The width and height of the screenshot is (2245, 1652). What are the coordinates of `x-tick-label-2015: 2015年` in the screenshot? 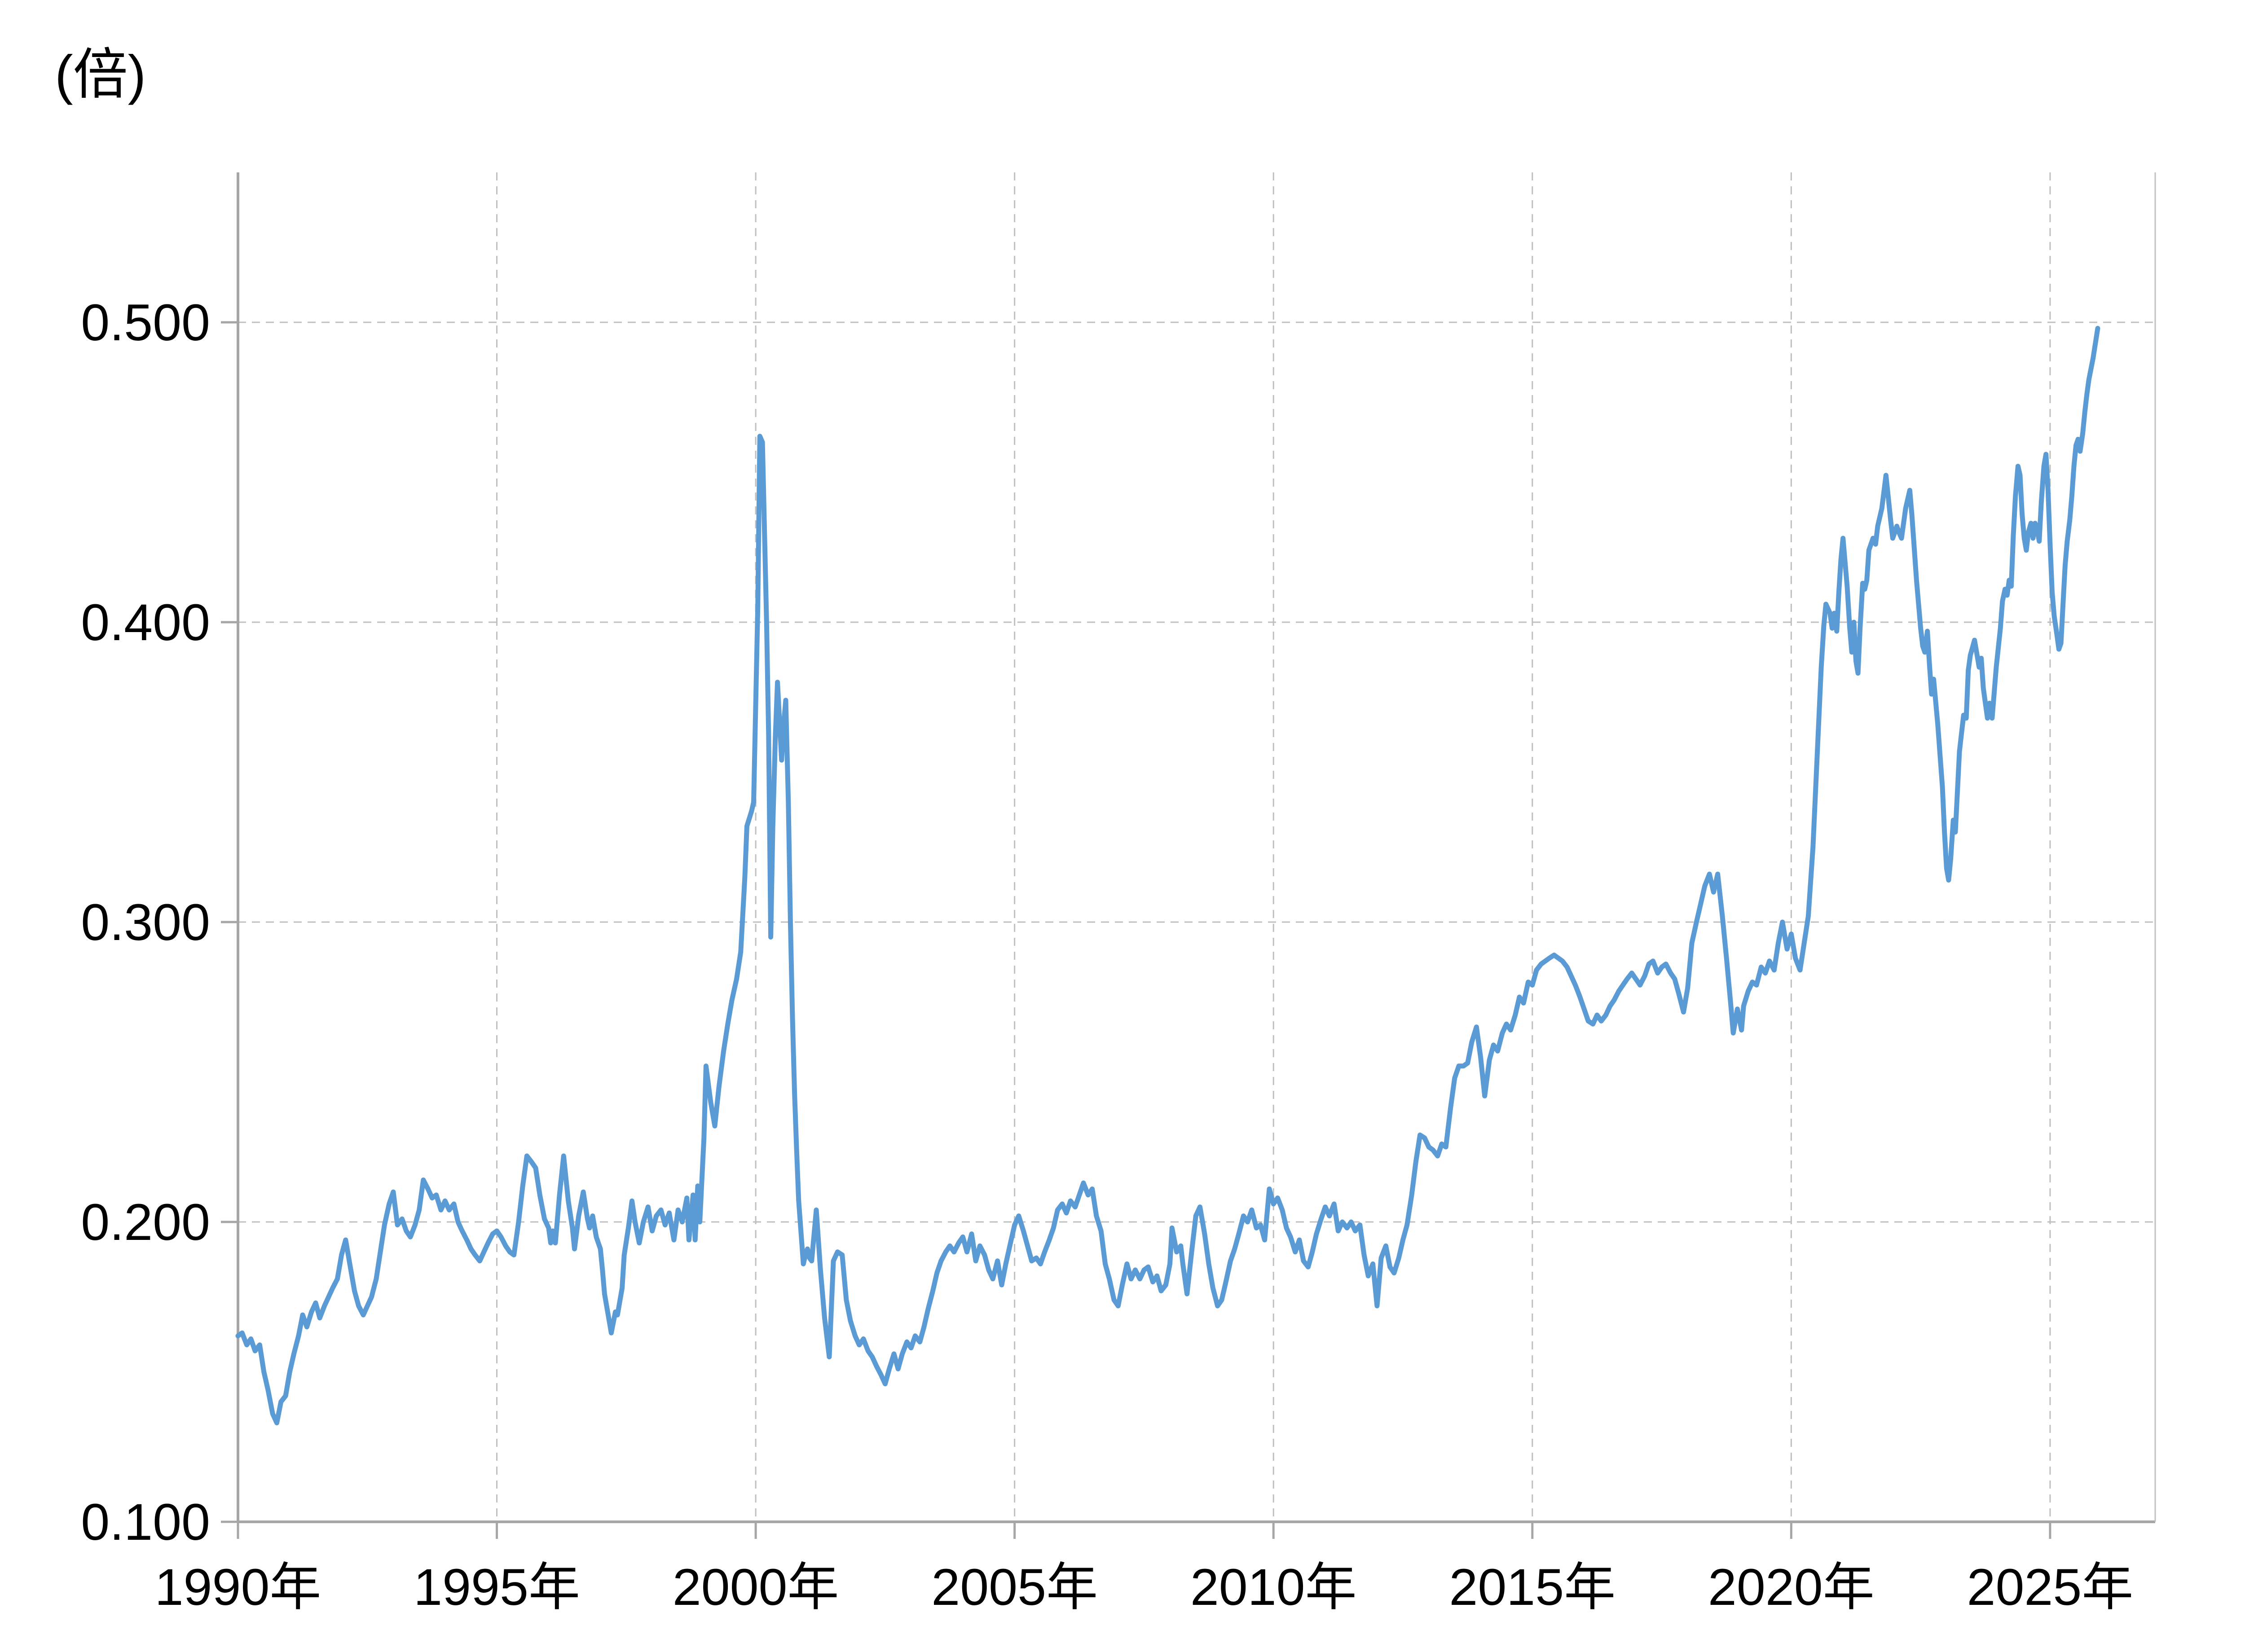 It's located at (1532, 1588).